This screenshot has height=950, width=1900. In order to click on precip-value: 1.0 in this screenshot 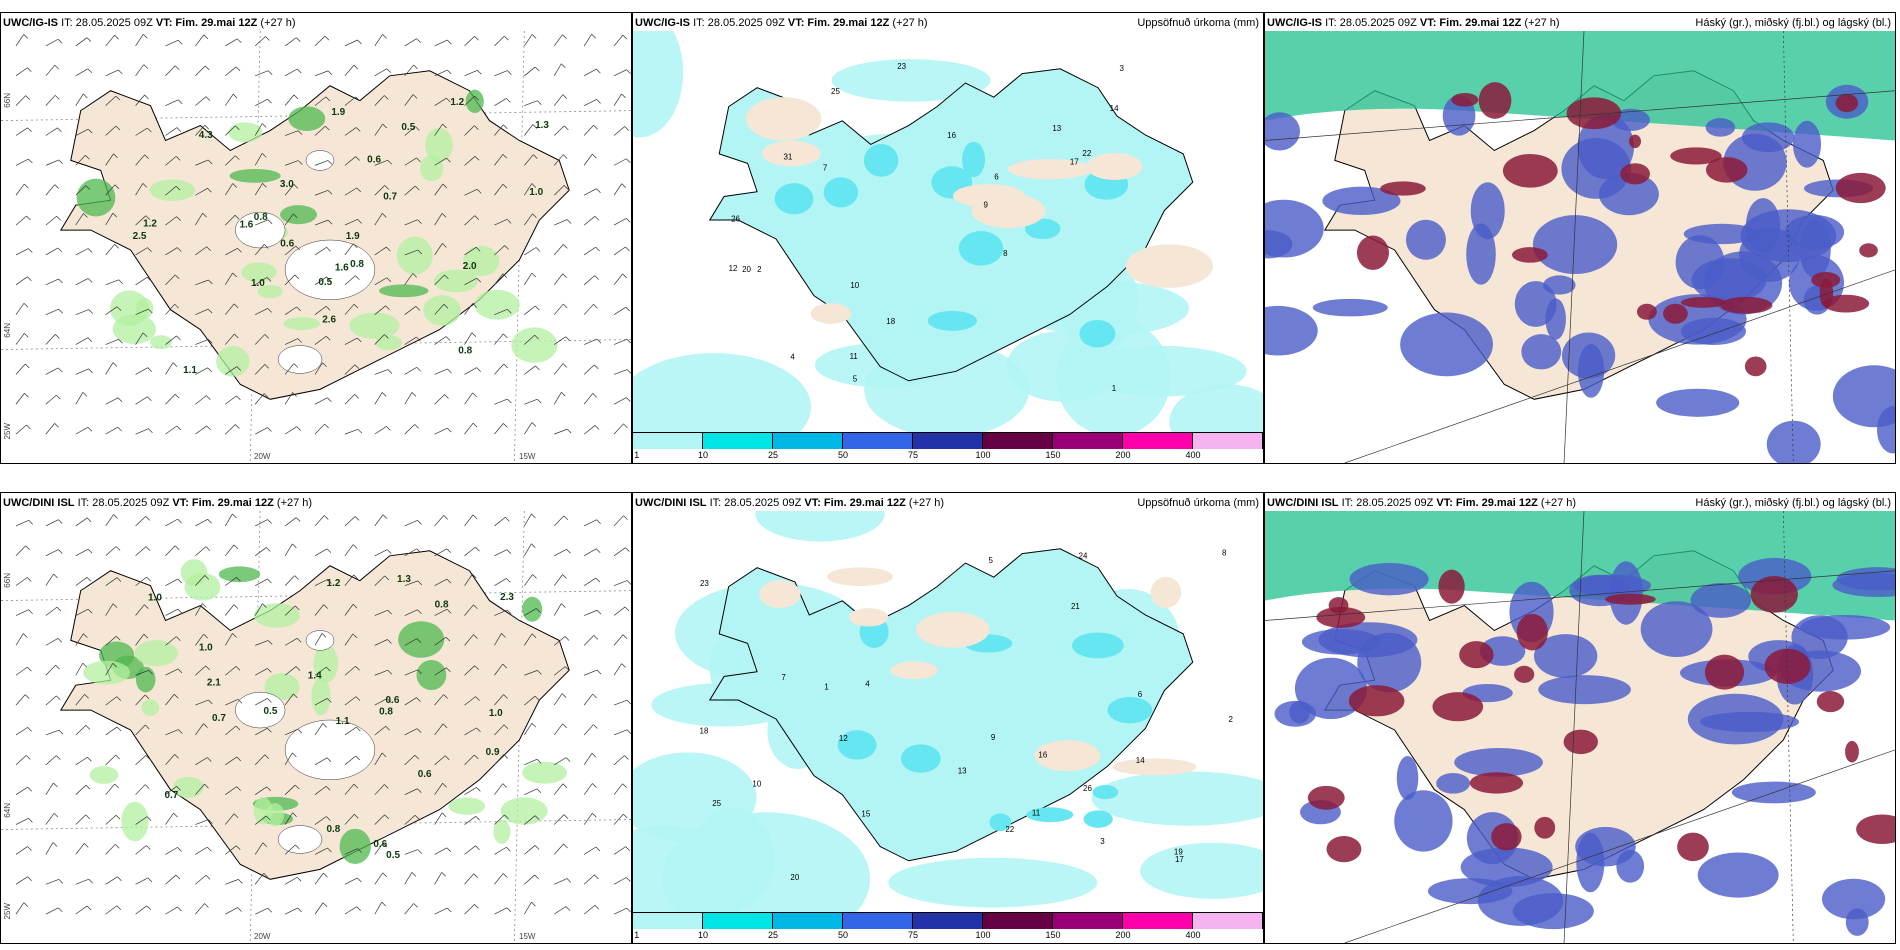, I will do `click(258, 283)`.